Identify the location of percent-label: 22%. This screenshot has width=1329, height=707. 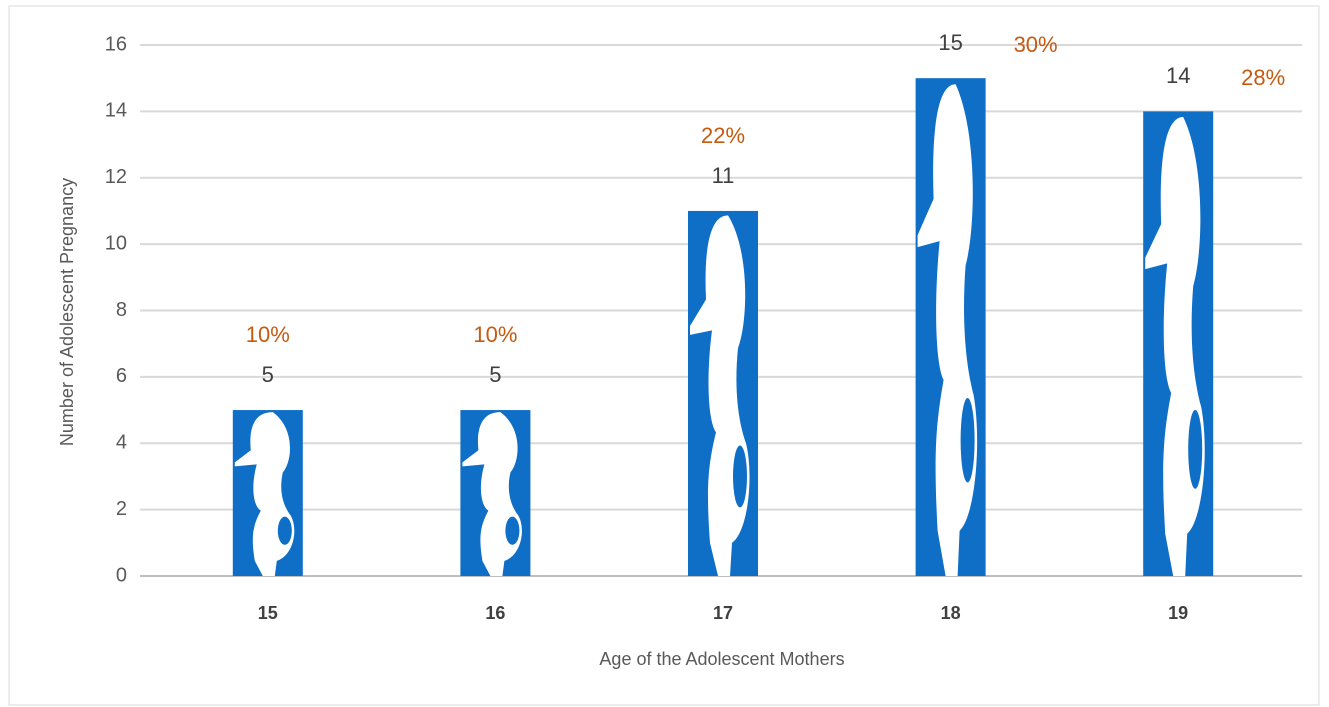
(723, 135).